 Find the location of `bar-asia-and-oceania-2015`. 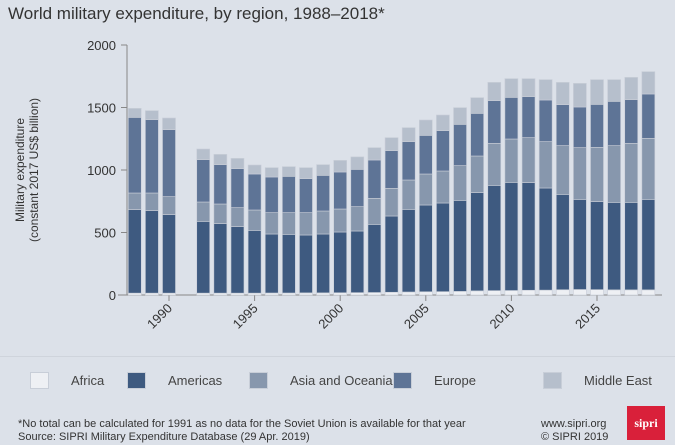

bar-asia-and-oceania-2015 is located at coordinates (597, 174).